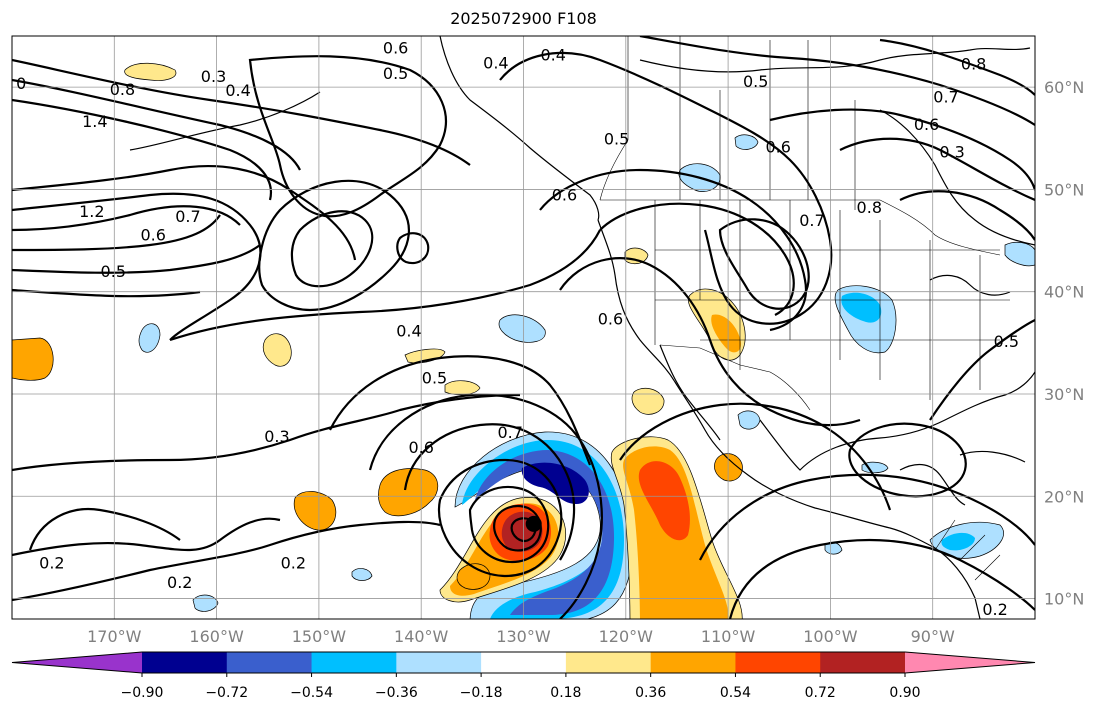 The width and height of the screenshot is (1105, 712). I want to click on warm-gulf-orange, so click(726, 333).